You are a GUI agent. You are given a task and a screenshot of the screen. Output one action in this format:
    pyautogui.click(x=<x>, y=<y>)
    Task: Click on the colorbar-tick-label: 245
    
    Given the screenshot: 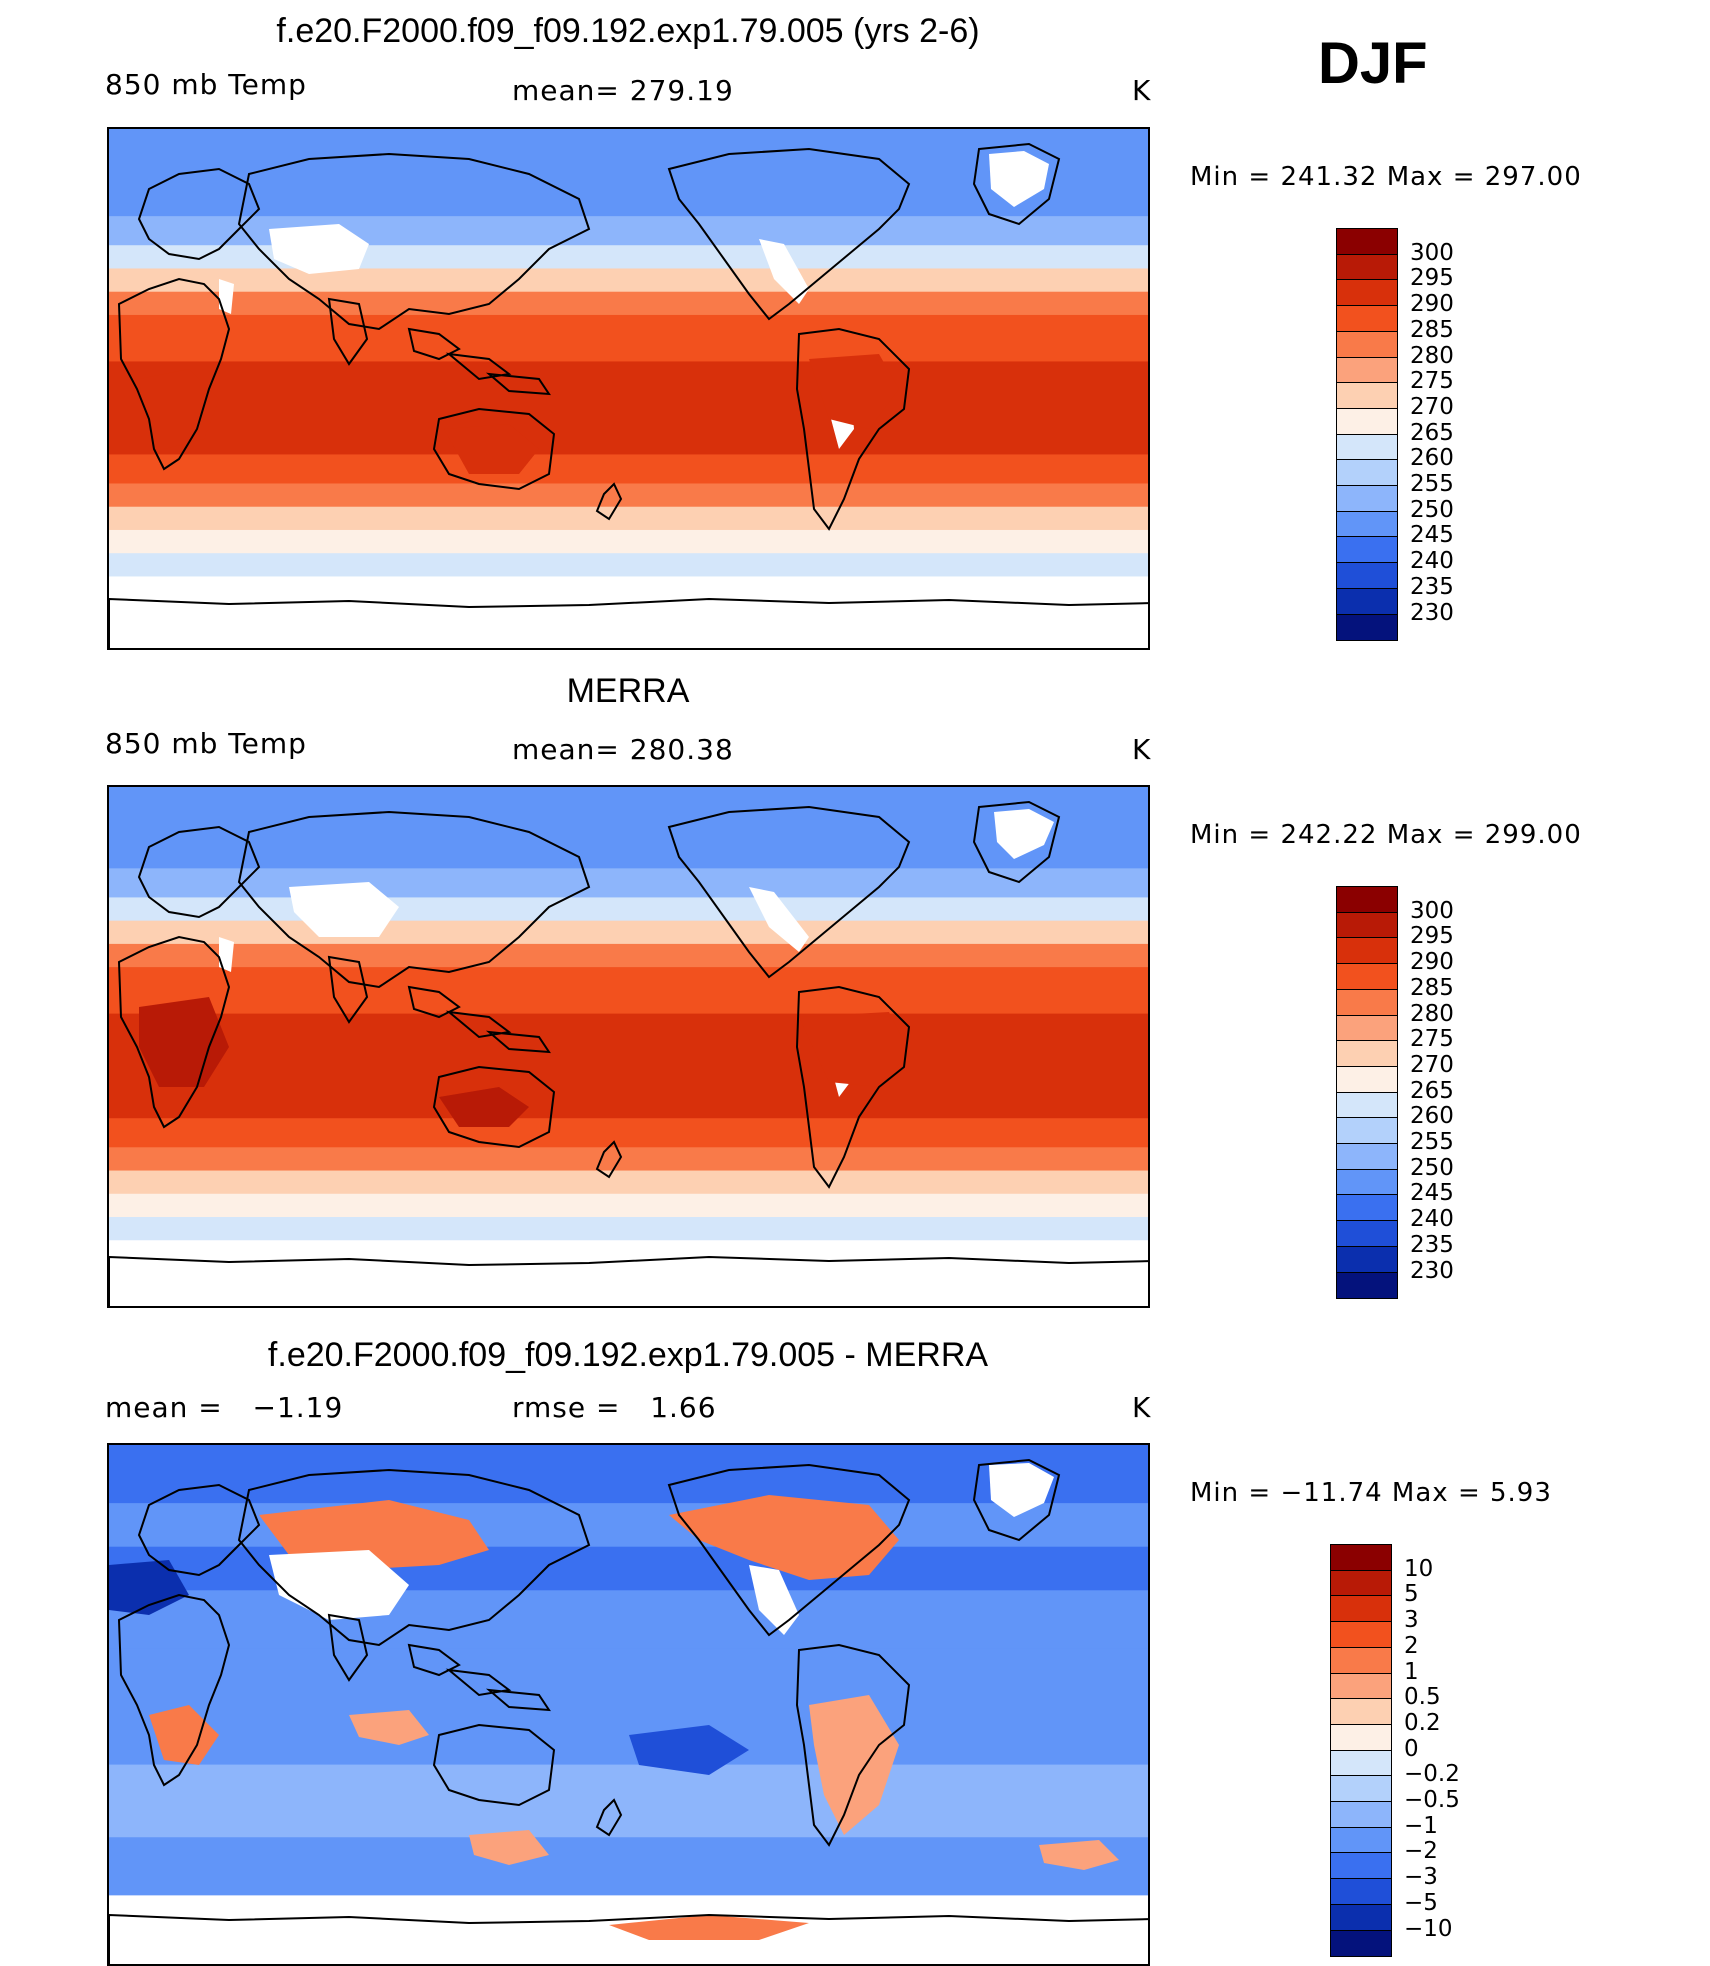 What is the action you would take?
    pyautogui.click(x=1432, y=535)
    